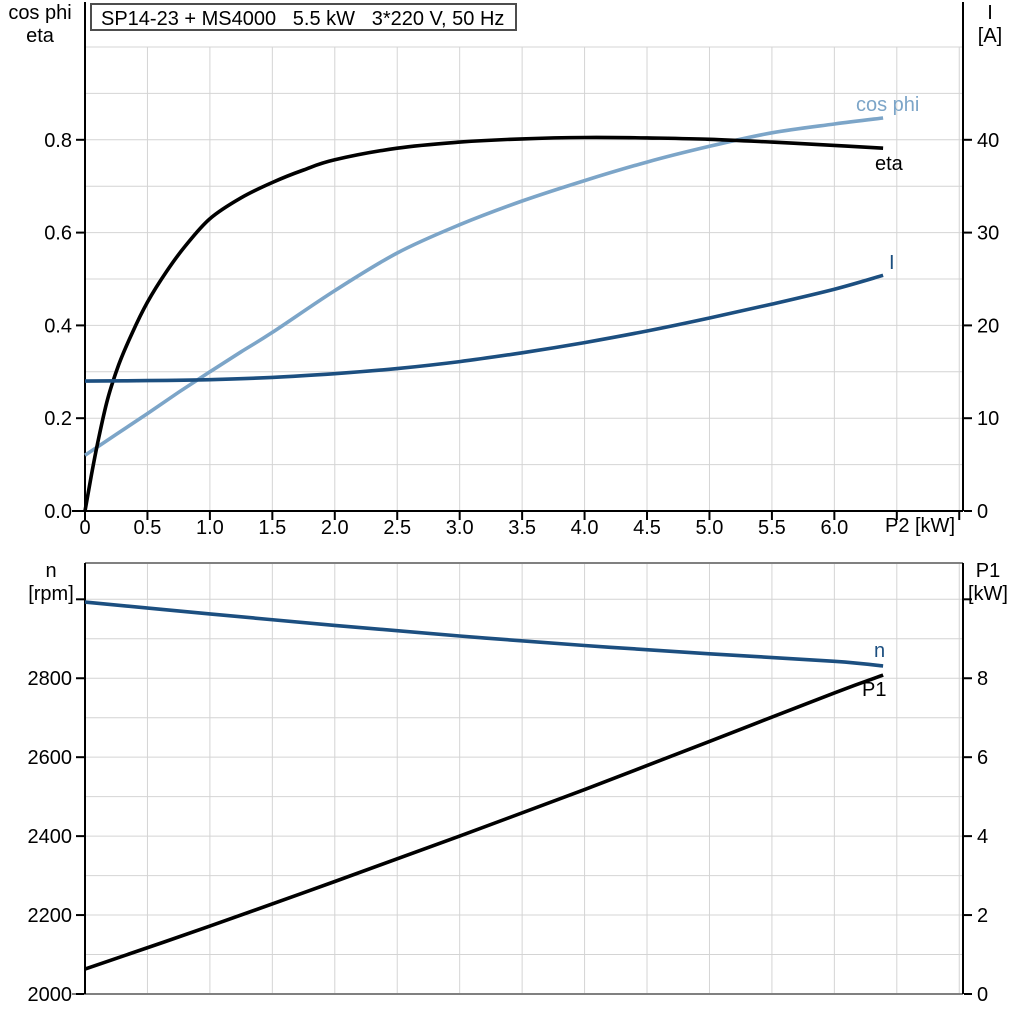 The height and width of the screenshot is (1024, 1024). I want to click on x-tick-label: 0, so click(84, 528).